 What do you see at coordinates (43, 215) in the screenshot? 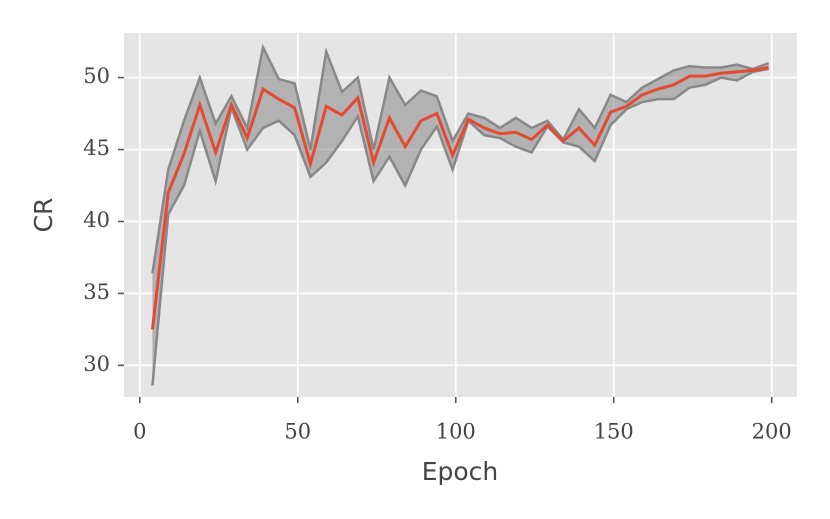
I see `y-axis-label: CR` at bounding box center [43, 215].